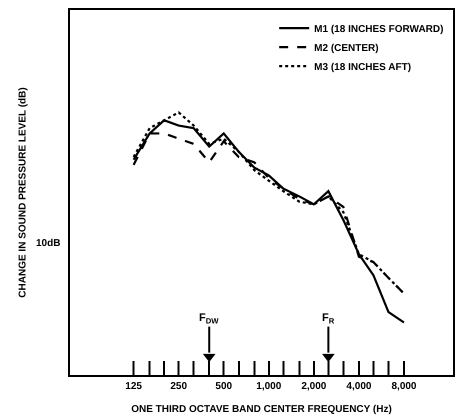  I want to click on x-tick-label: 8,000, so click(404, 386).